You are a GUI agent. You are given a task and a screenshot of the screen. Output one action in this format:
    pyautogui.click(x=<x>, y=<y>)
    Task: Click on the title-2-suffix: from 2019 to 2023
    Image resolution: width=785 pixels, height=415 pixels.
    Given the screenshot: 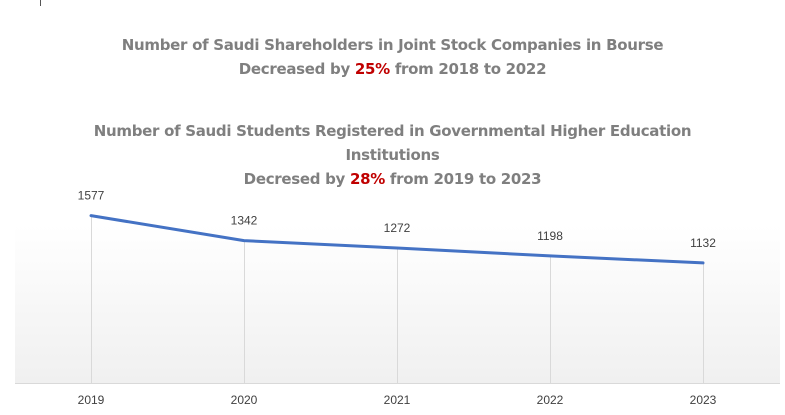 What is the action you would take?
    pyautogui.click(x=463, y=179)
    